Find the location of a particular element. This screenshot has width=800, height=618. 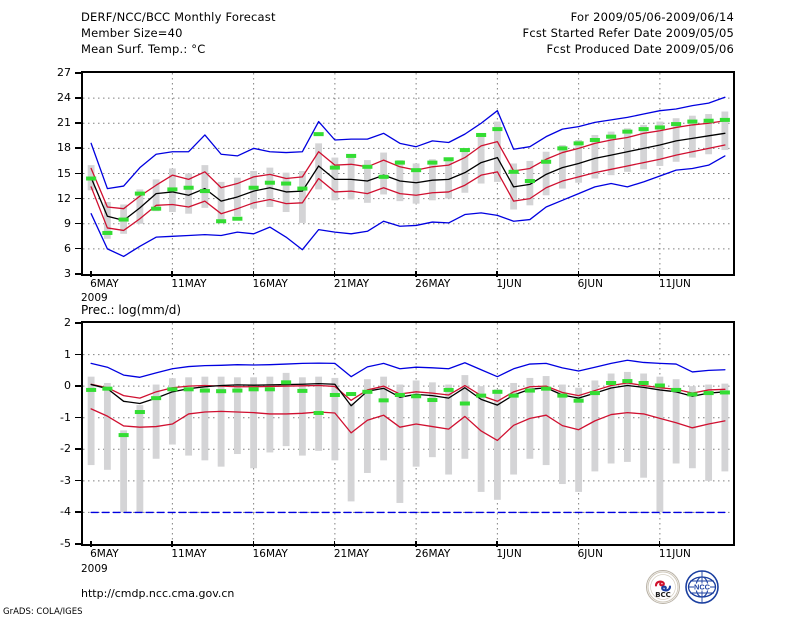

y-tick-label: 12 is located at coordinates (64, 198).